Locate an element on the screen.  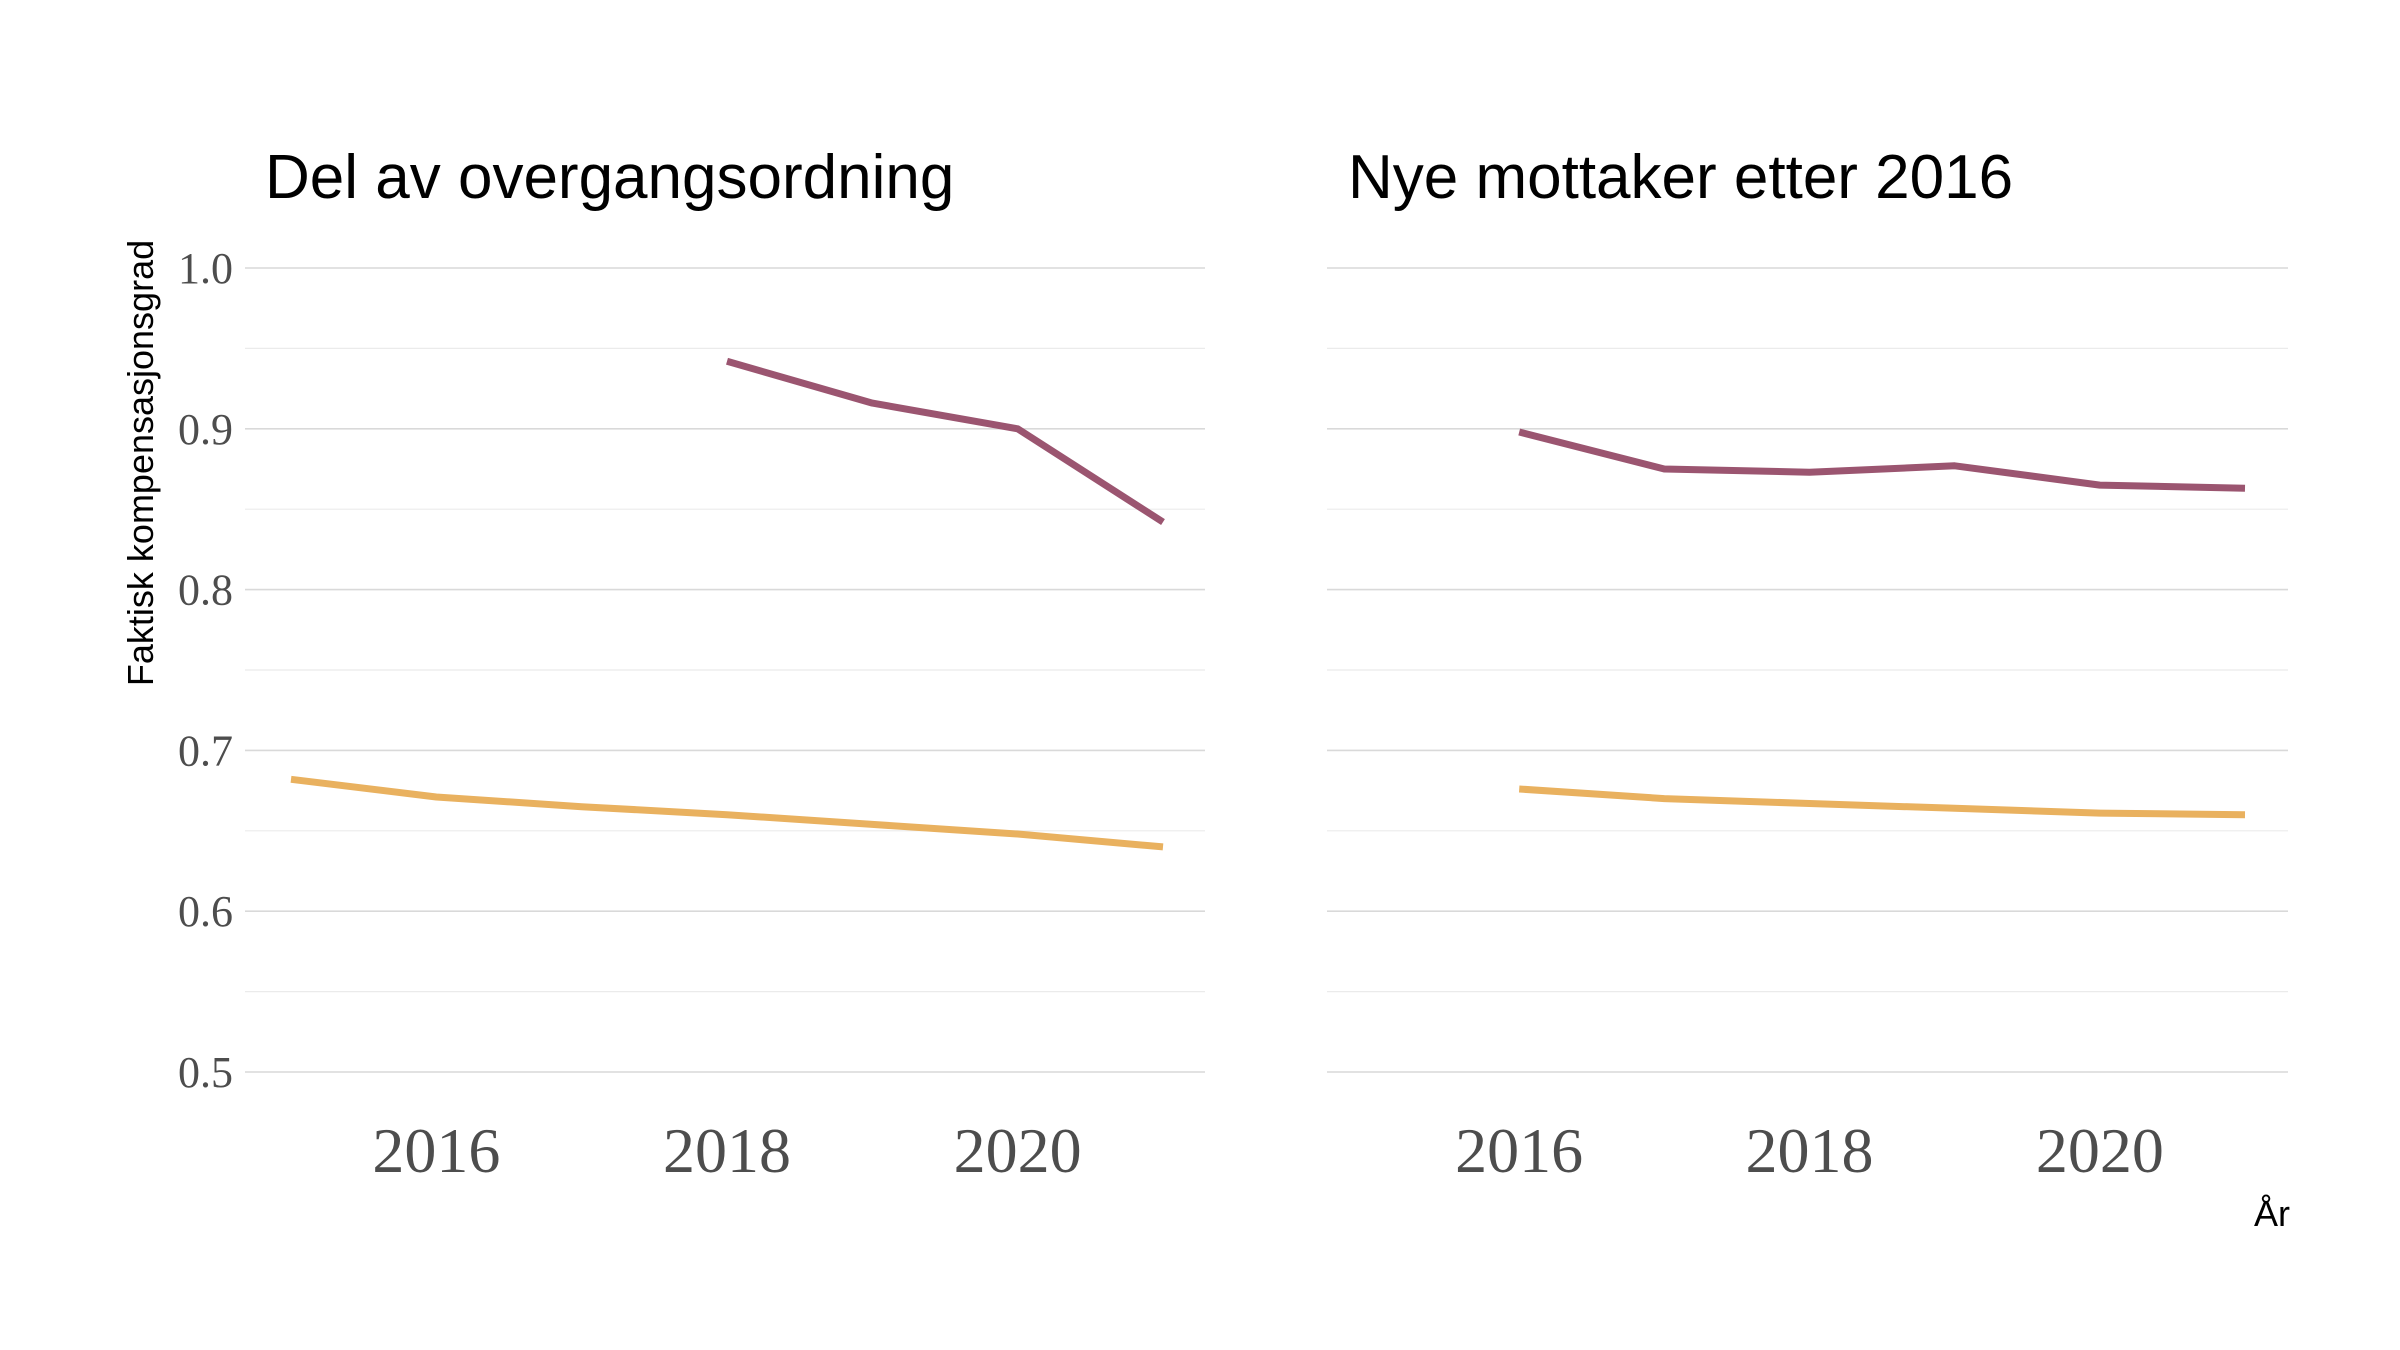
y-tick-label: 0.6 is located at coordinates (205, 911).